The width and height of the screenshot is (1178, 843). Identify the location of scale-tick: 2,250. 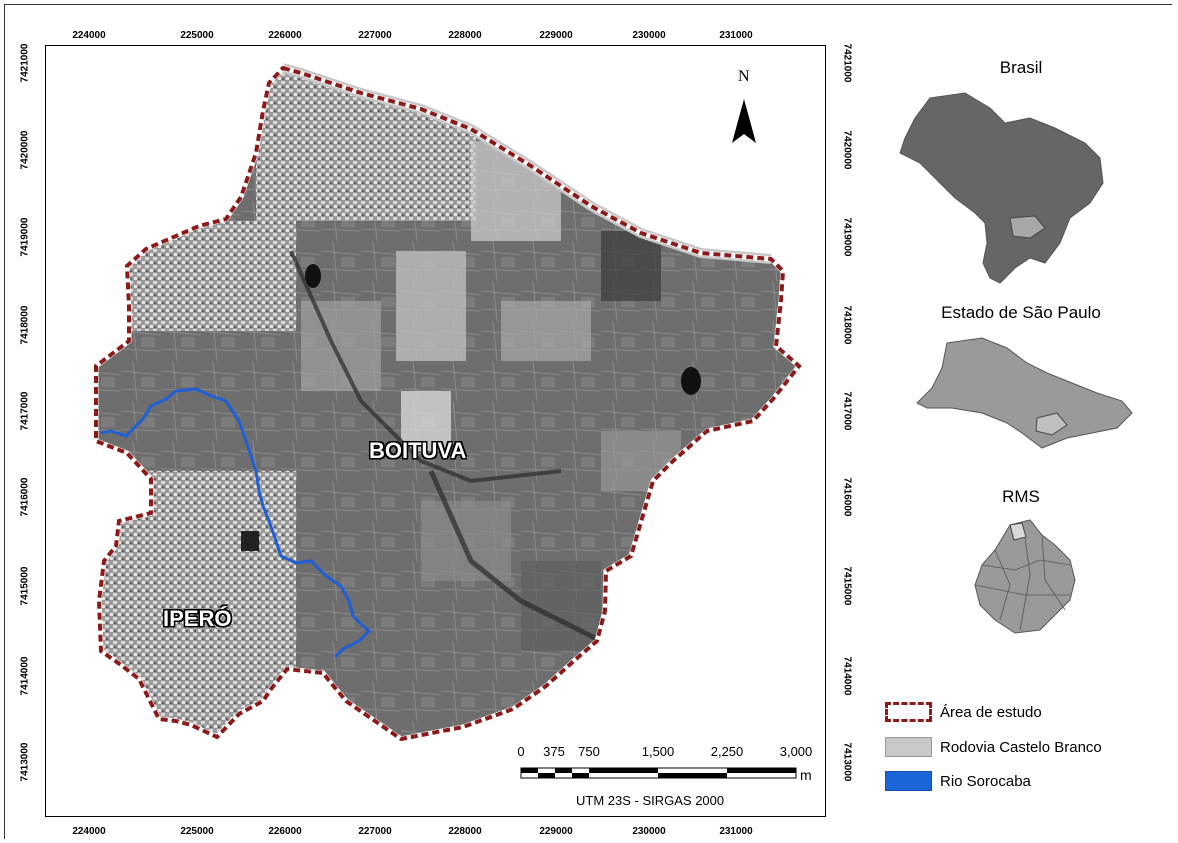
(727, 751).